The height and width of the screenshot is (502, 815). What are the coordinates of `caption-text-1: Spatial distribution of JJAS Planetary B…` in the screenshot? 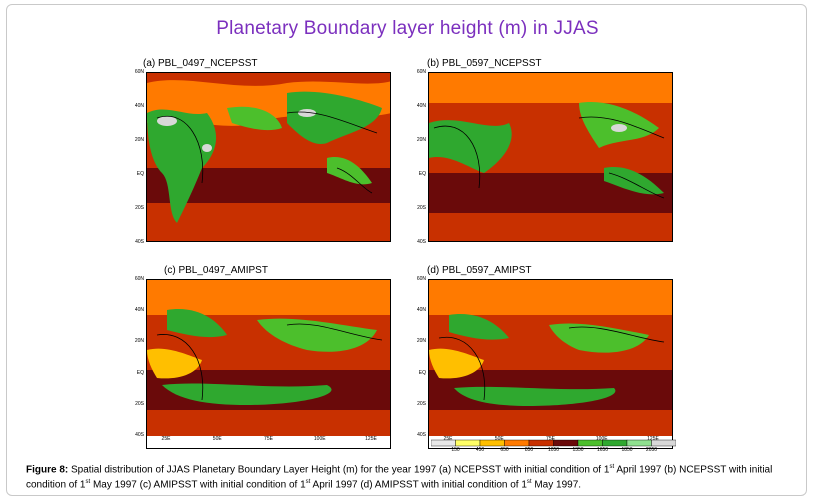 It's located at (339, 470).